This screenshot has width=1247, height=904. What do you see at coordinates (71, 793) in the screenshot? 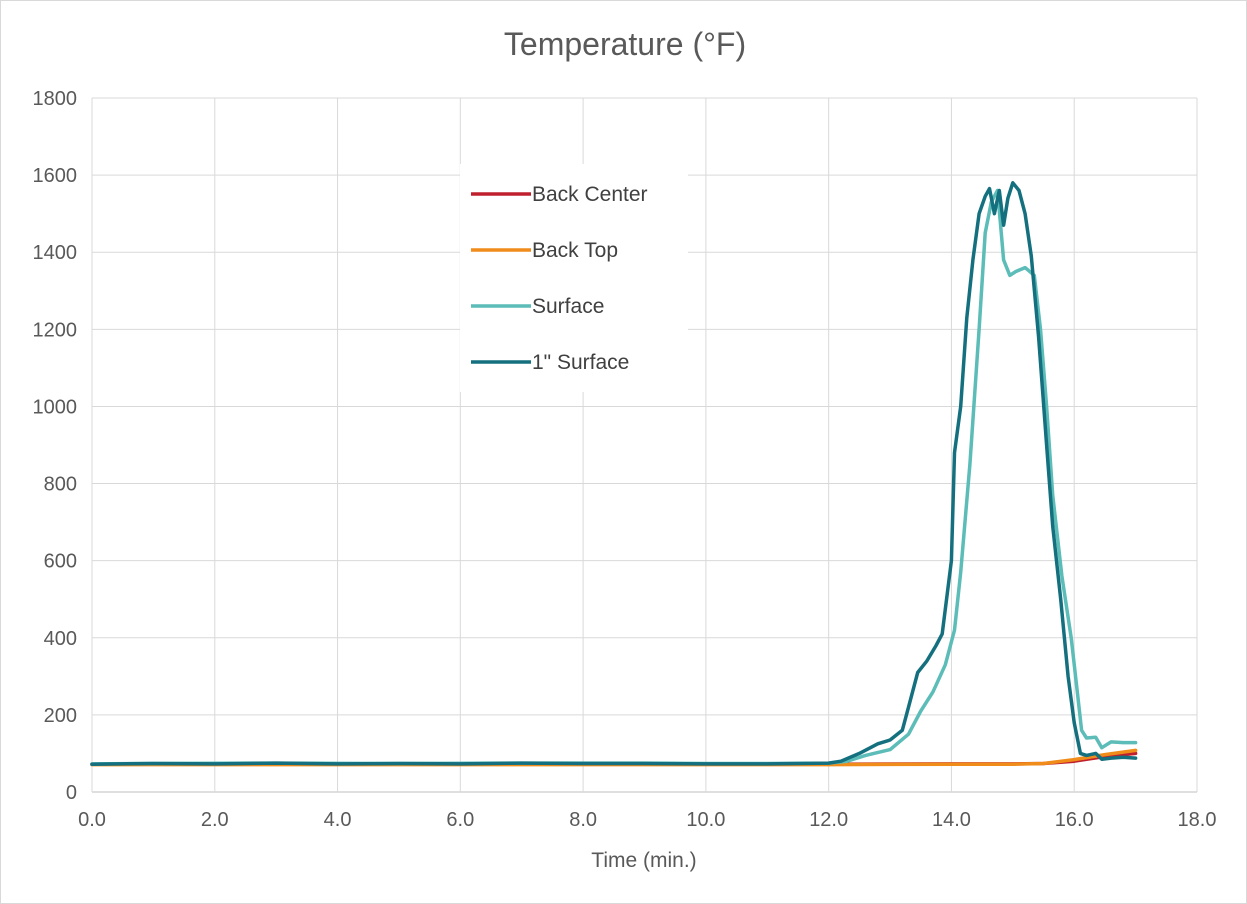
I see `y-tick-label: 0` at bounding box center [71, 793].